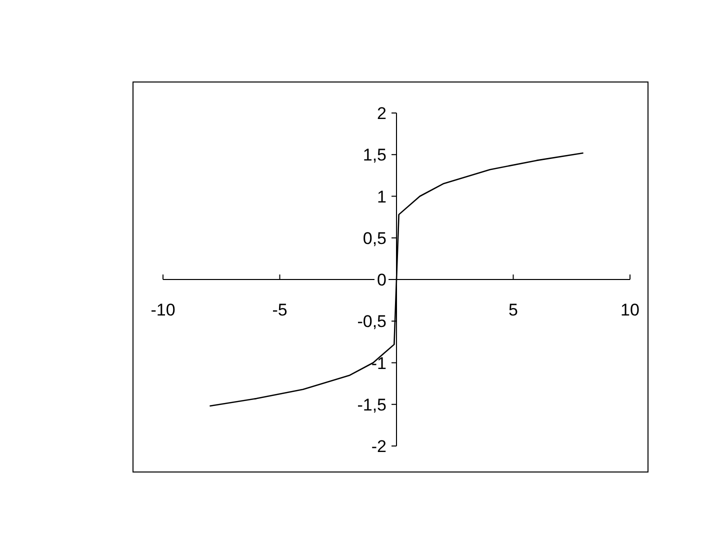  Describe the element at coordinates (371, 404) in the screenshot. I see `y-tick-label: -1,5` at that location.